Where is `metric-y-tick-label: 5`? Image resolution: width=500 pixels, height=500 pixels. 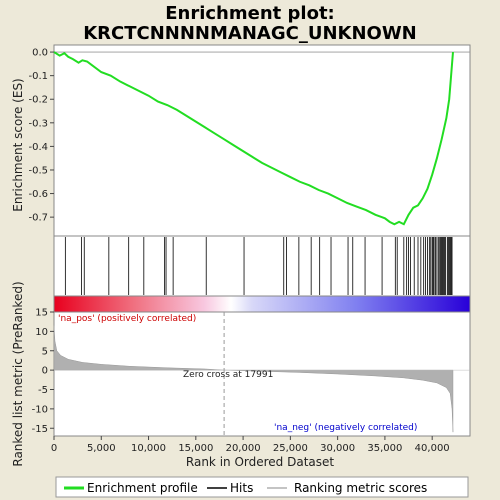
metric-y-tick-label: 5 is located at coordinates (45, 351).